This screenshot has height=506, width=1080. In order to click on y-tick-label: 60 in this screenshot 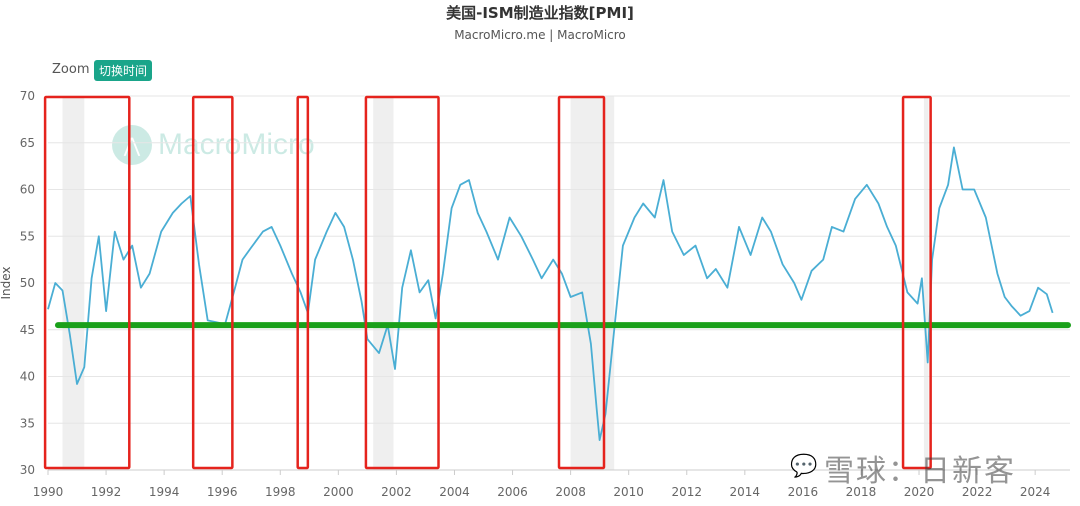, I will do `click(27, 190)`.